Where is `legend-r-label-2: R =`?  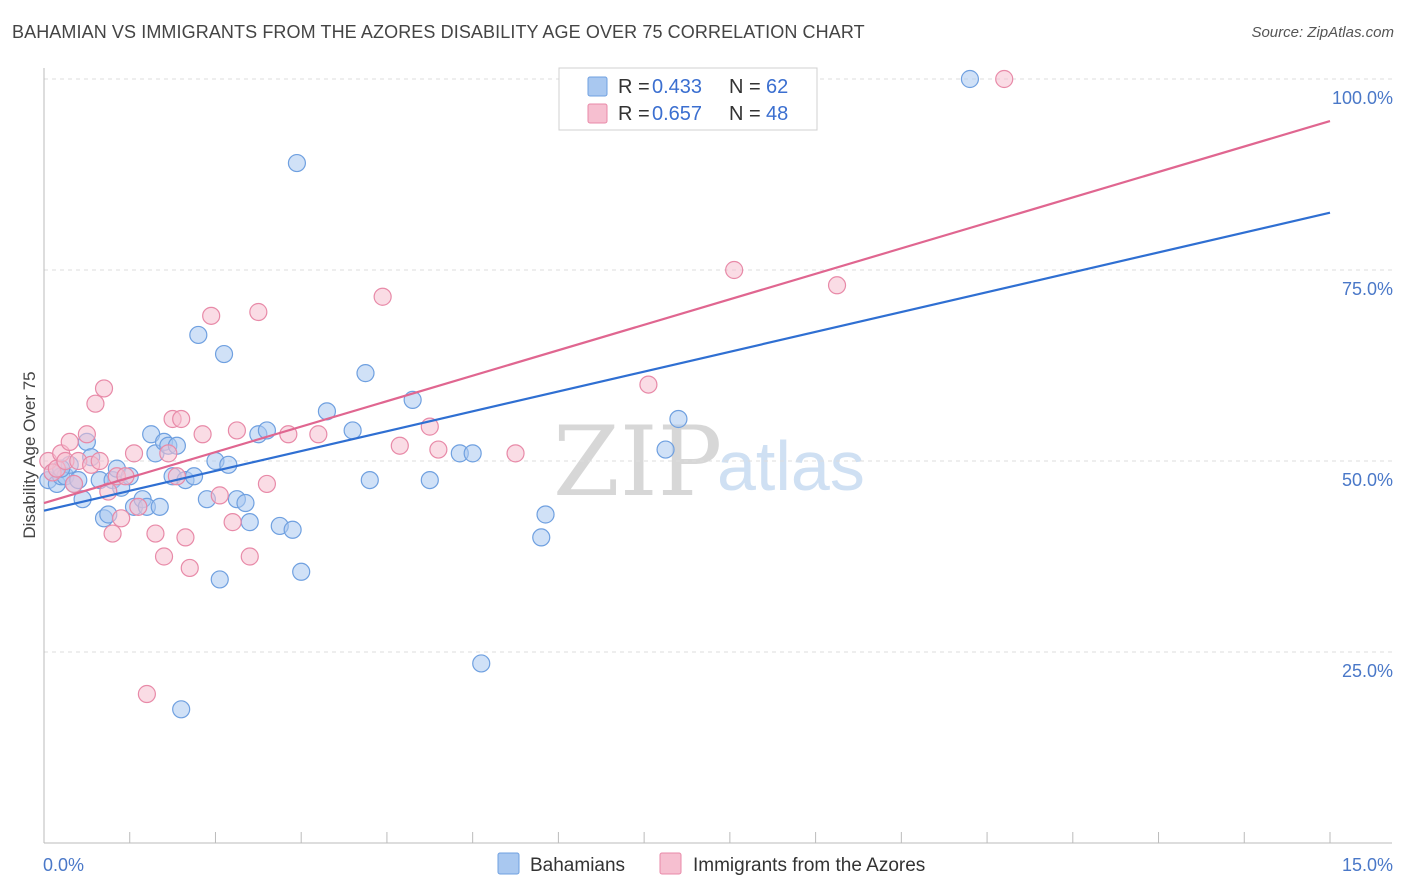
legend-r-label-2: R = is located at coordinates (634, 114).